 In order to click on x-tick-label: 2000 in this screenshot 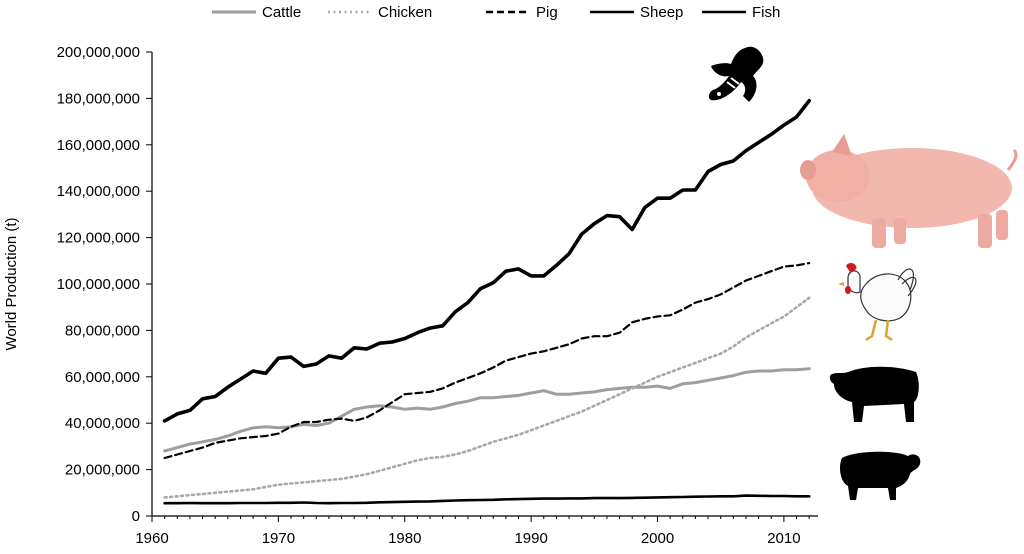, I will do `click(657, 538)`.